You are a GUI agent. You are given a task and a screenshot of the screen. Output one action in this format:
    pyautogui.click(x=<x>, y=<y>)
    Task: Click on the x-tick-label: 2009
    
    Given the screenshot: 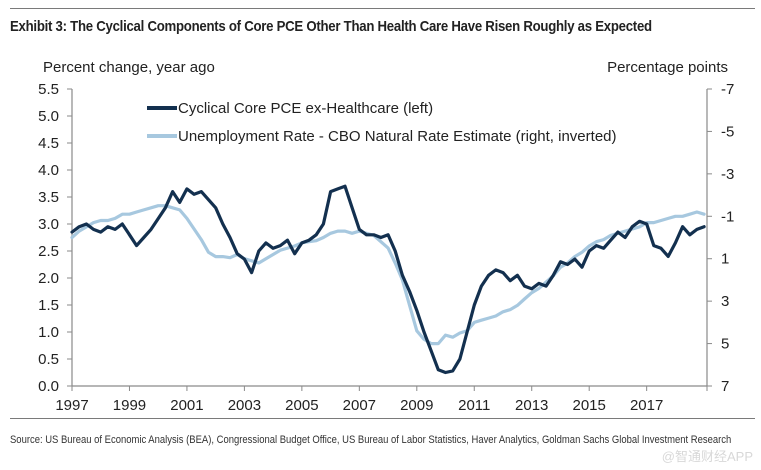 What is the action you would take?
    pyautogui.click(x=416, y=405)
    